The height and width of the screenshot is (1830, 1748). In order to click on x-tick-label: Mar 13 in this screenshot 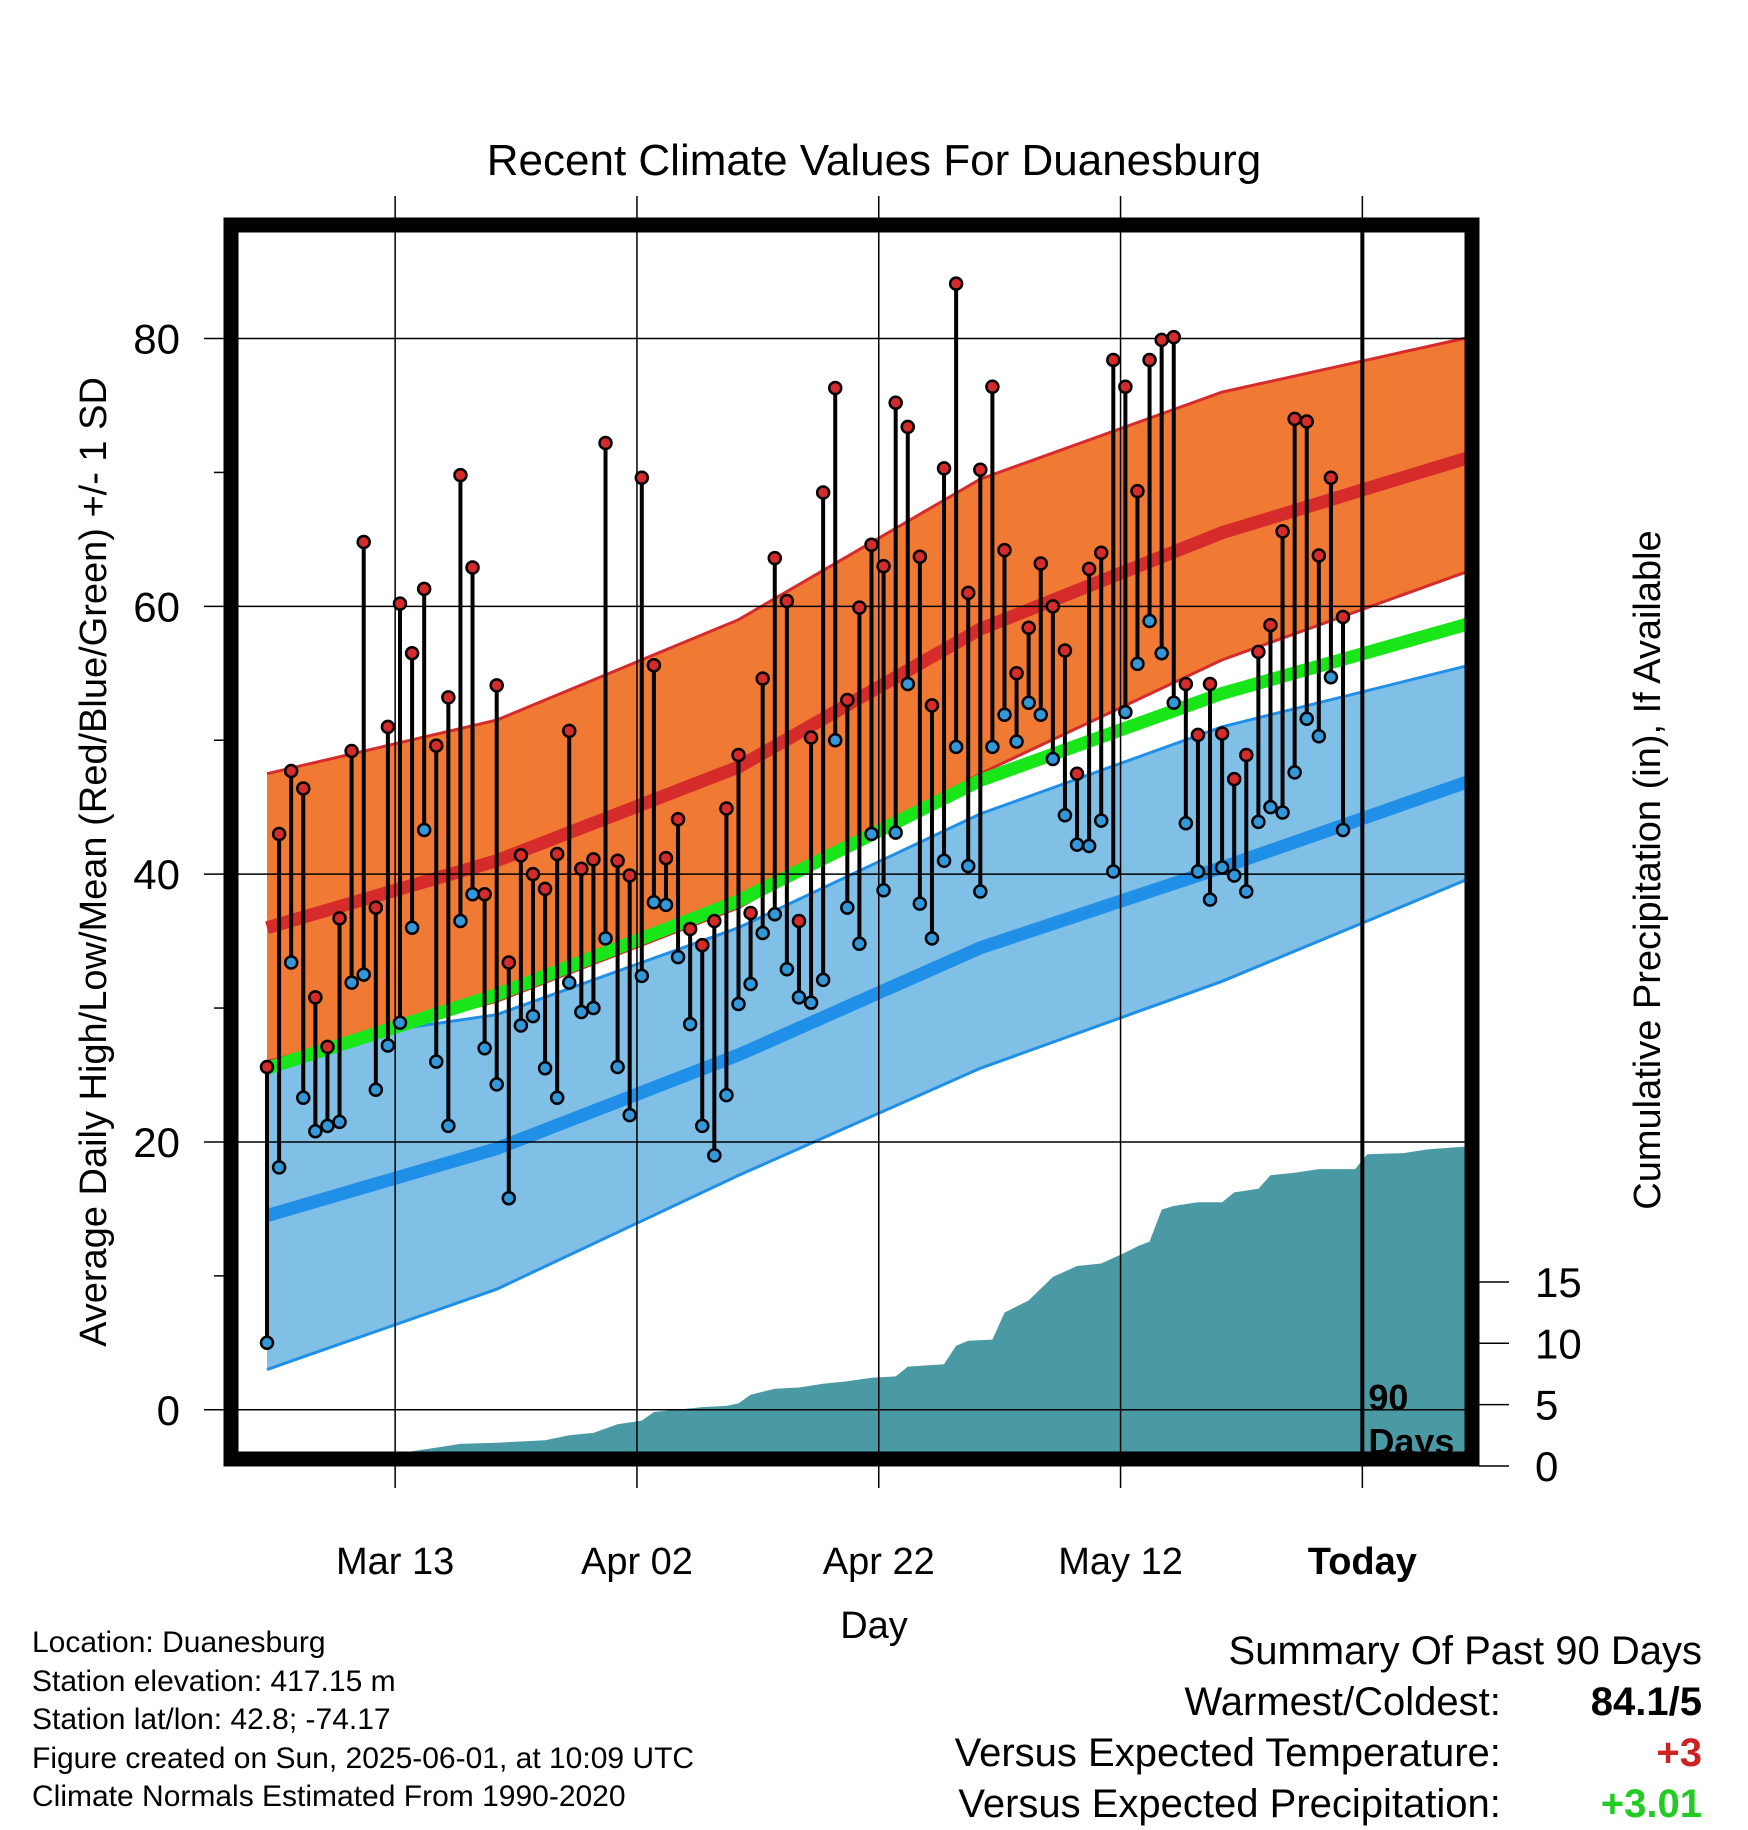, I will do `click(395, 1562)`.